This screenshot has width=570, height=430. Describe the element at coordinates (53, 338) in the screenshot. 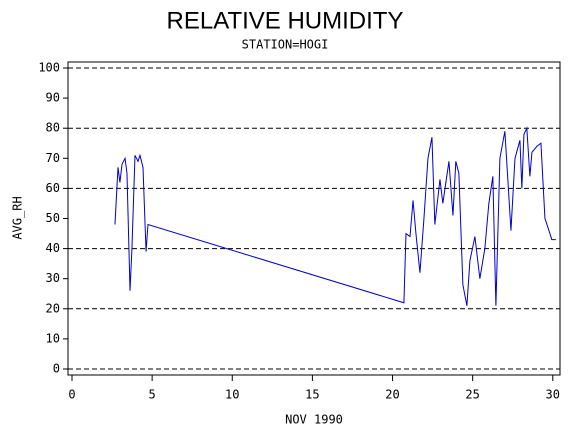

I see `y-tick-label: 10` at that location.